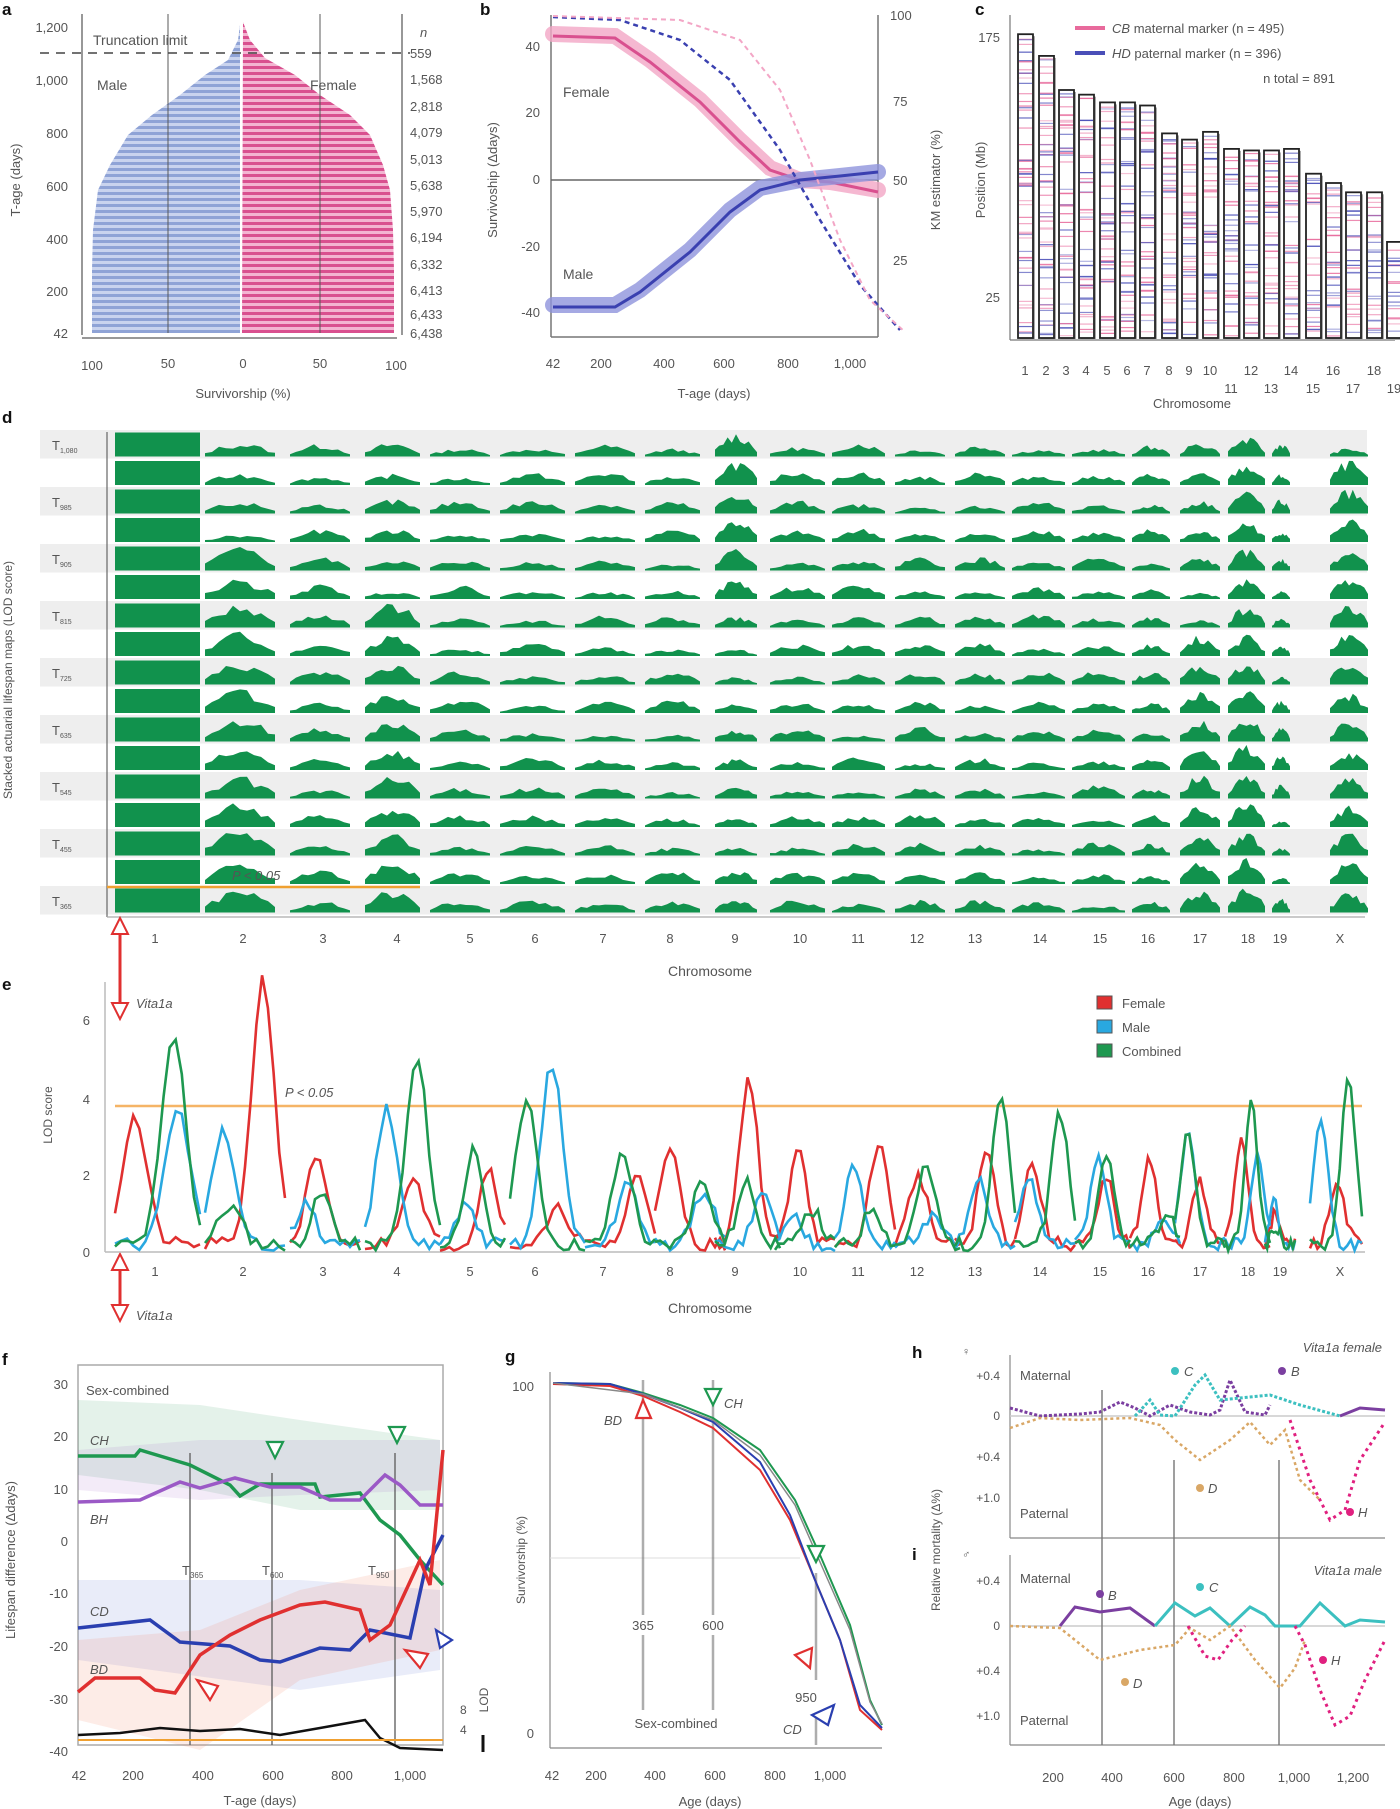 This screenshot has width=1400, height=1809. What do you see at coordinates (602, 938) in the screenshot?
I see `svg-text: 7` at bounding box center [602, 938].